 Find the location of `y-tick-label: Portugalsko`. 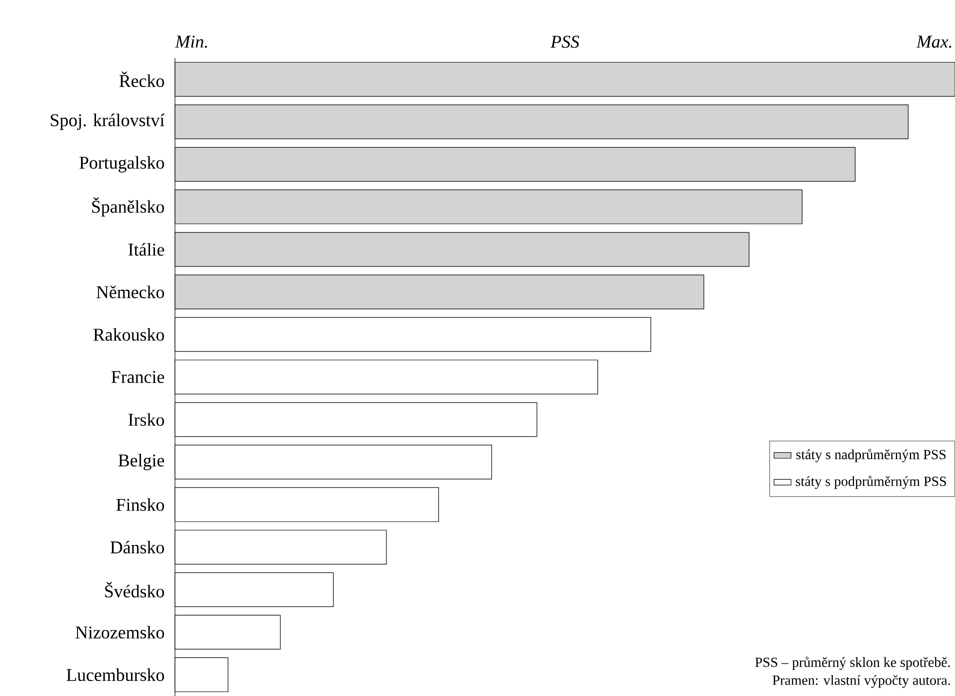

y-tick-label: Portugalsko is located at coordinates (122, 164).